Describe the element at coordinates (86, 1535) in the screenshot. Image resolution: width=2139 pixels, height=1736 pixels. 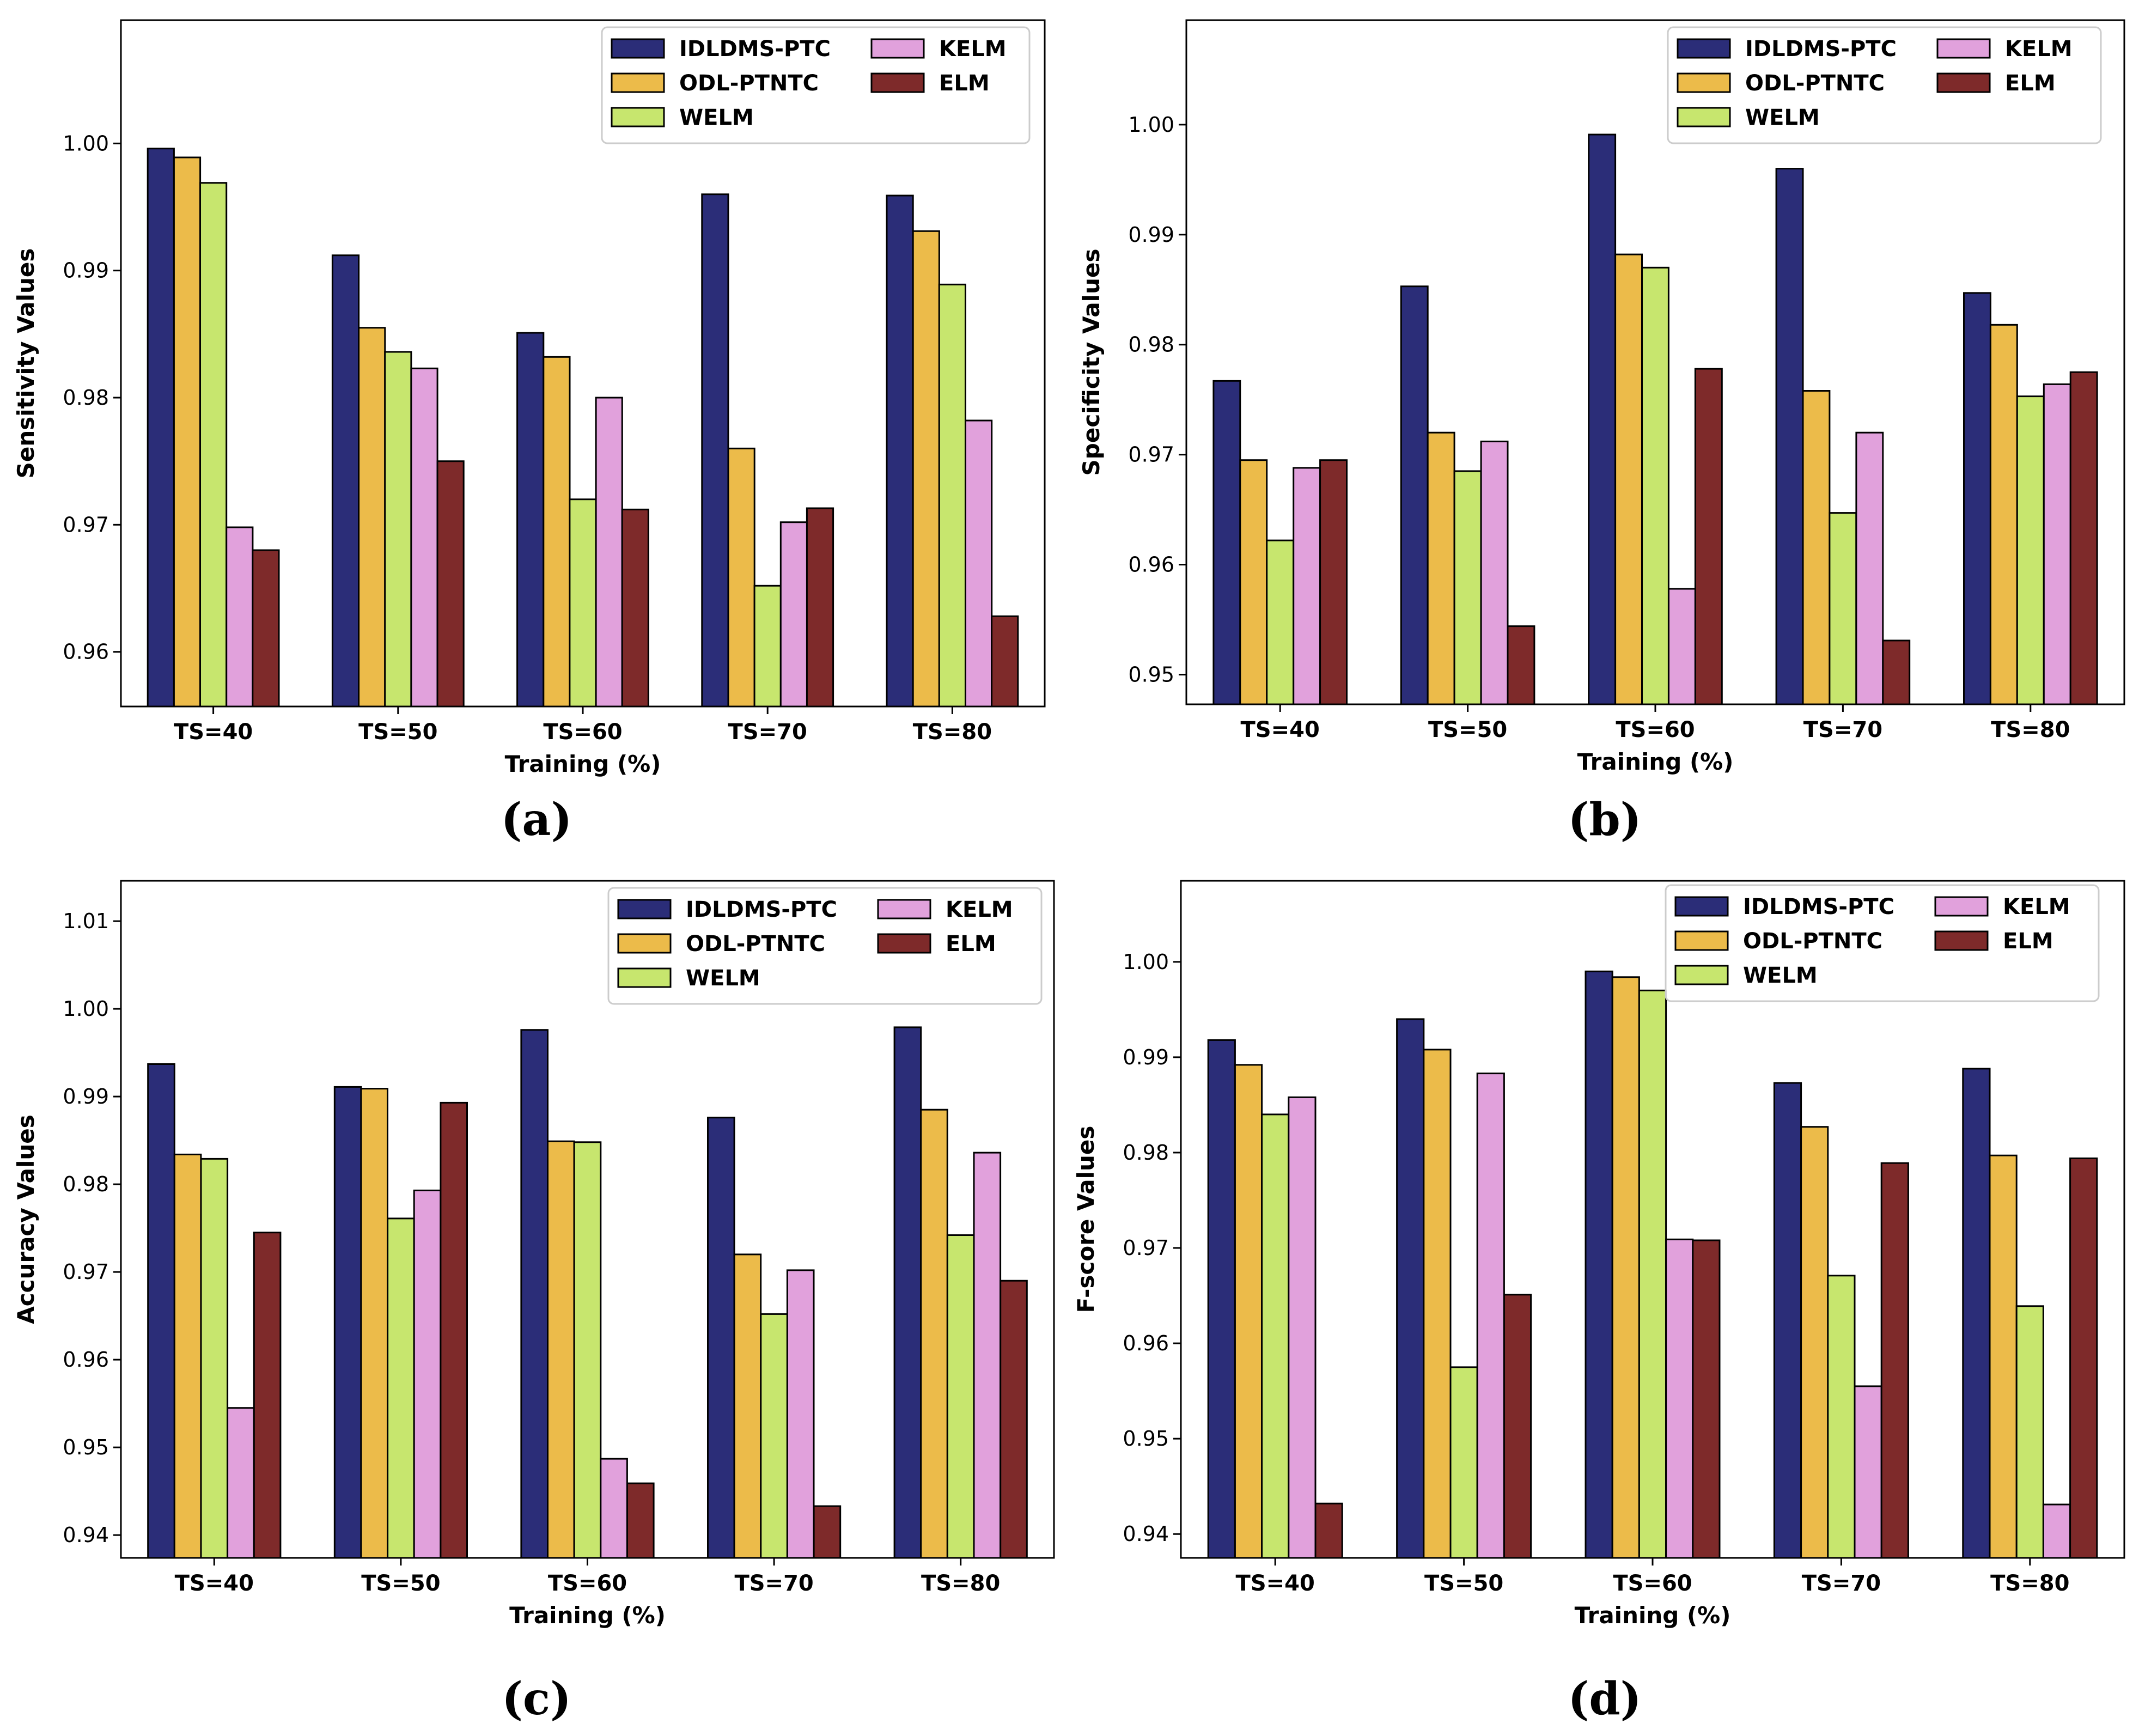
I see `y-tick-label: 0.94` at that location.